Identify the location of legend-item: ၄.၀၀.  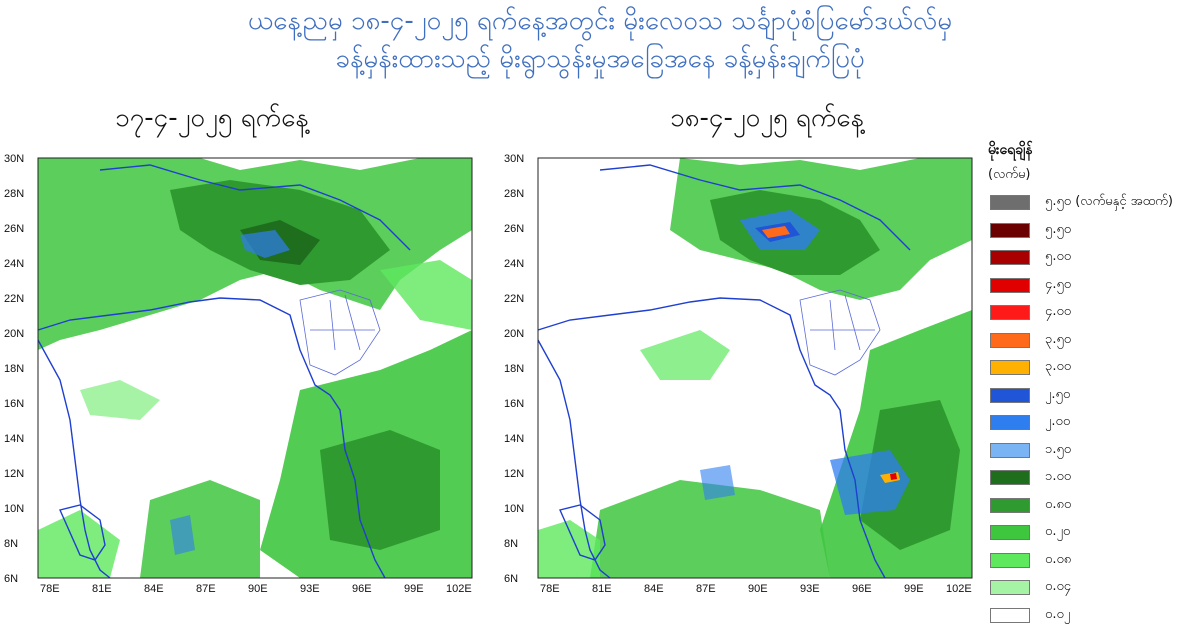
(1095, 312).